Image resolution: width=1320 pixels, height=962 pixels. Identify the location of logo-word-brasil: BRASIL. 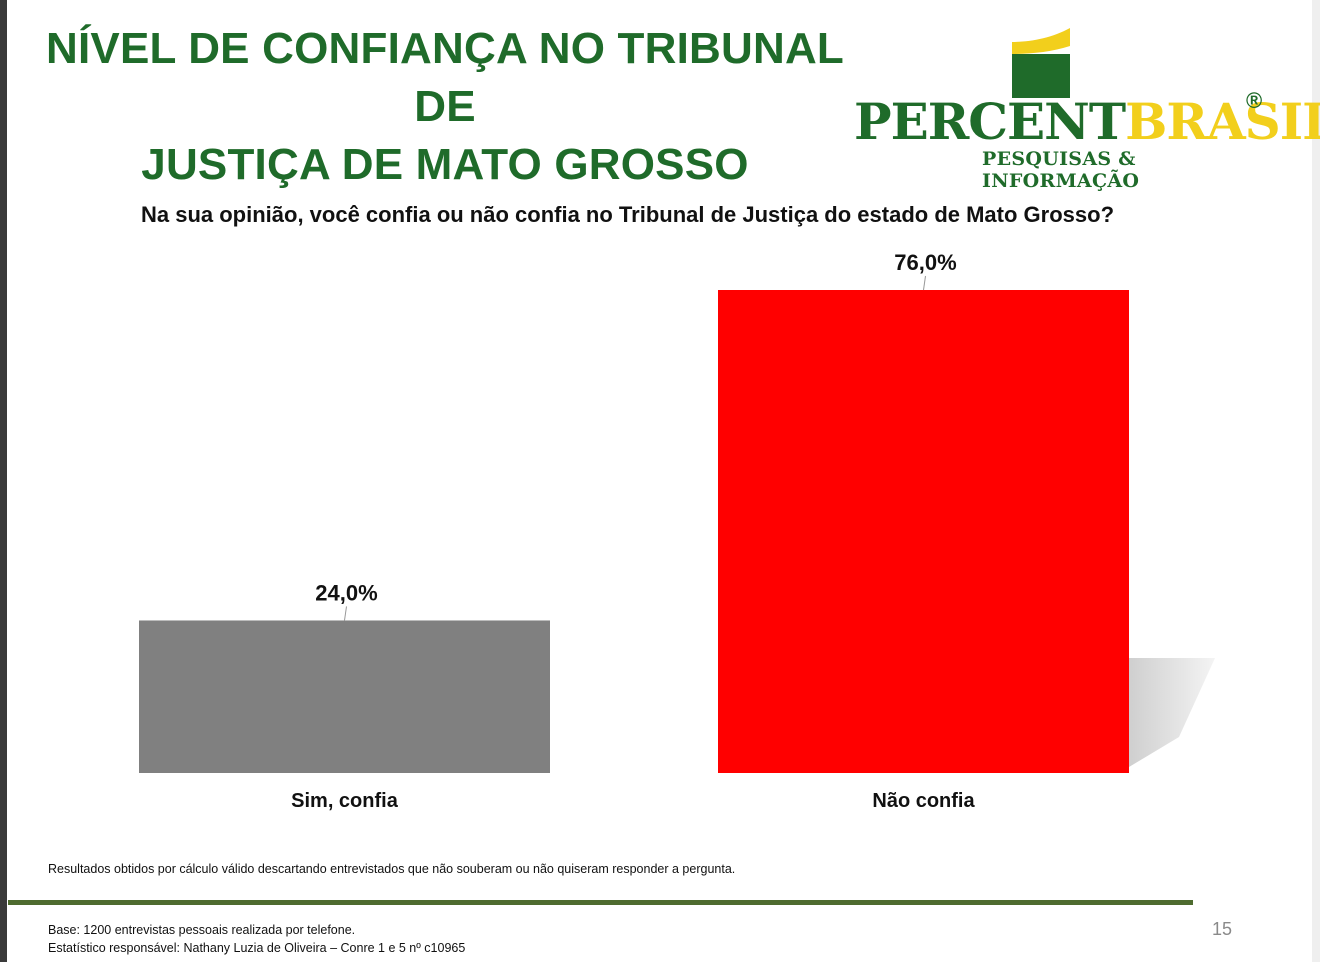
(1222, 121).